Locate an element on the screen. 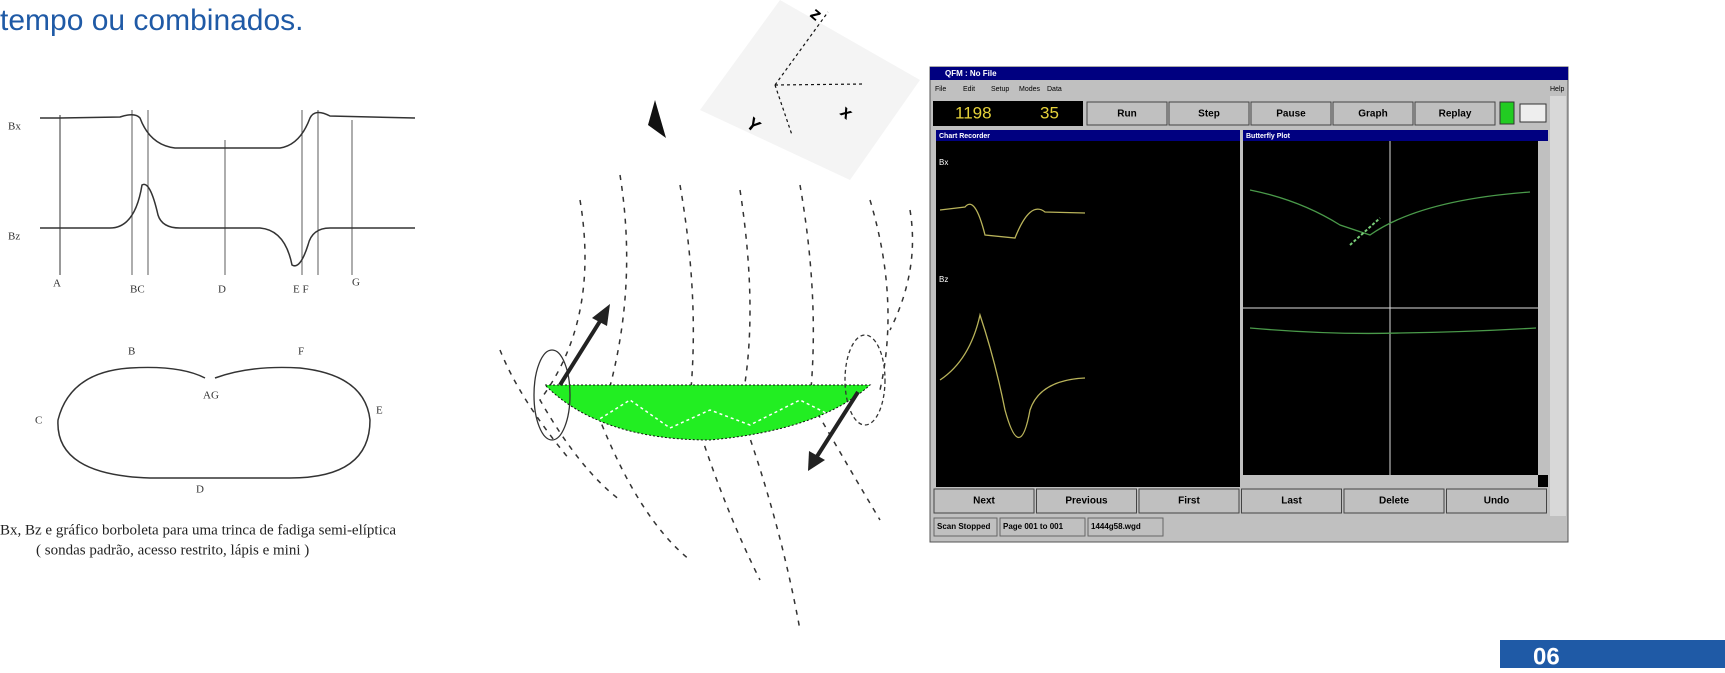 The width and height of the screenshot is (1725, 673). status-text: 1444g58.wgd is located at coordinates (1116, 526).